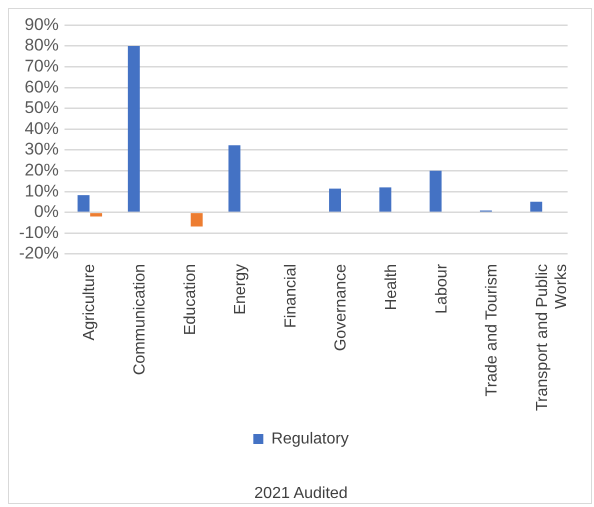 The image size is (594, 507). What do you see at coordinates (391, 287) in the screenshot?
I see `x-tick-label: Health` at bounding box center [391, 287].